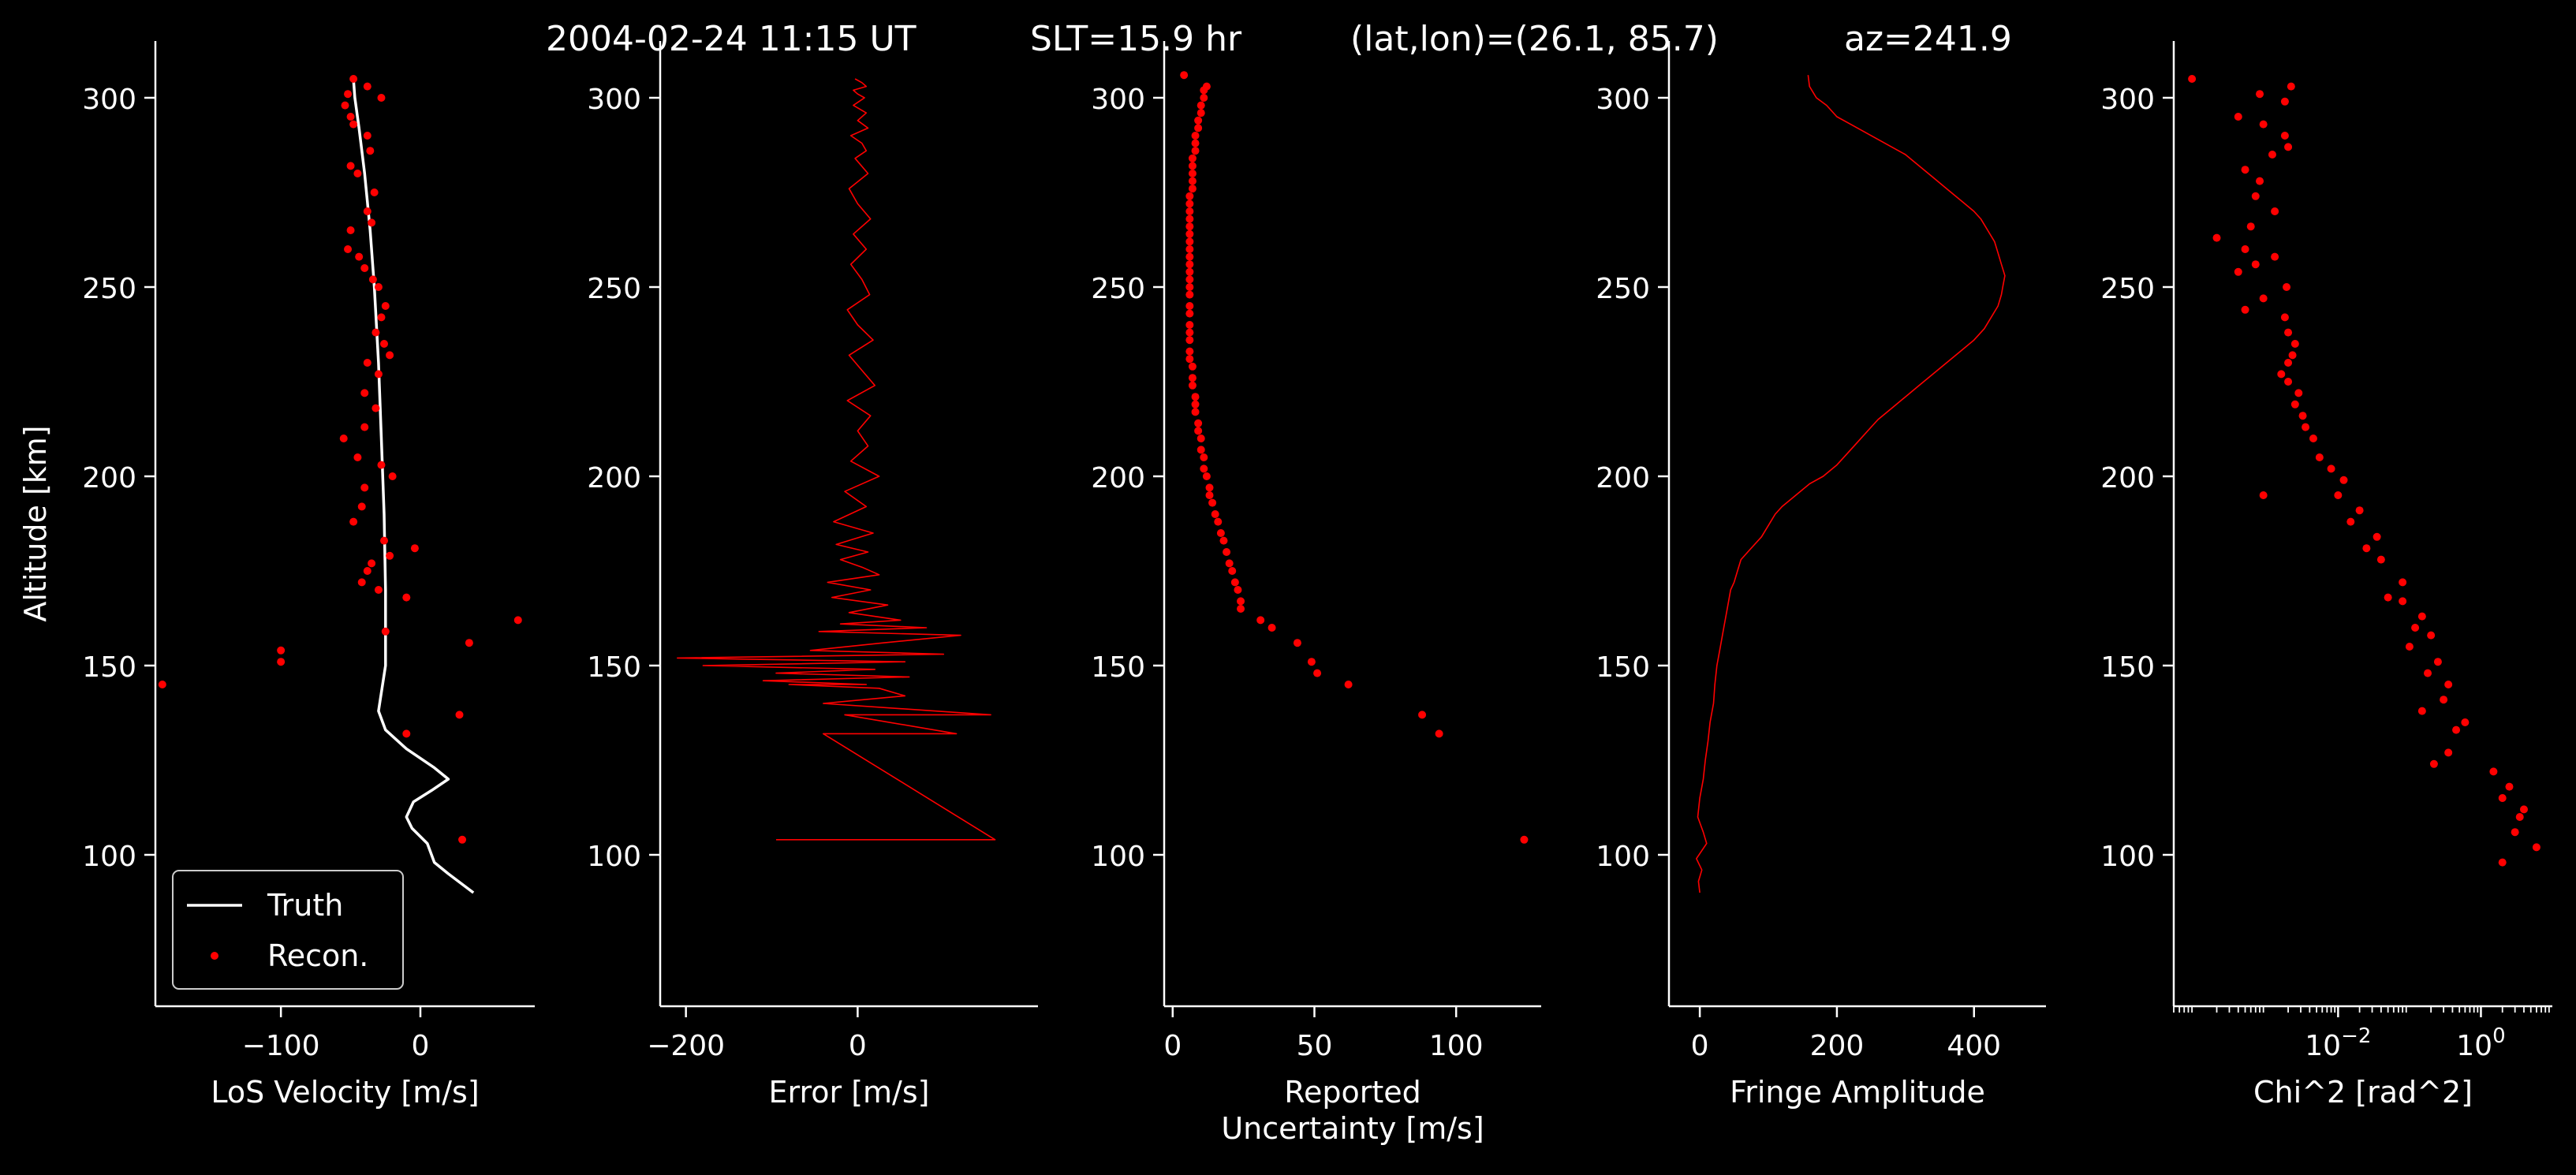 The height and width of the screenshot is (1175, 2576). Describe the element at coordinates (317, 956) in the screenshot. I see `legend-label-recon: Recon.` at that location.